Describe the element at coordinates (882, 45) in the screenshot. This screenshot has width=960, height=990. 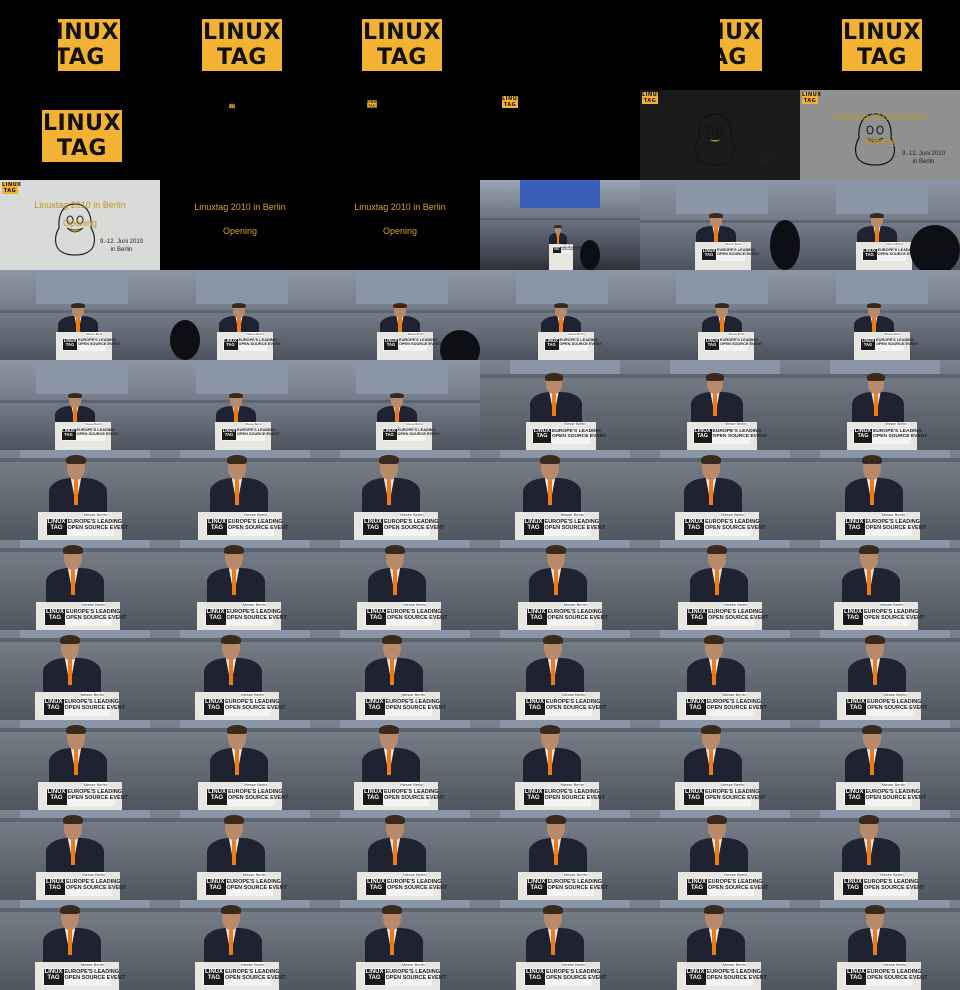
I see `linux-tag-logo: LINUX TAG` at that location.